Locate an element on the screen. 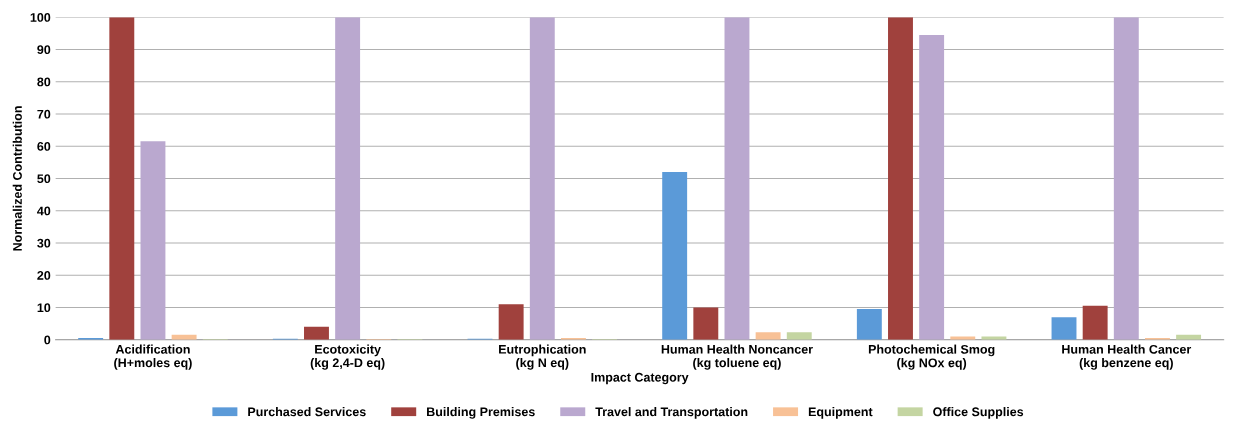 The image size is (1236, 430). legend-label: Building Premises is located at coordinates (481, 413).